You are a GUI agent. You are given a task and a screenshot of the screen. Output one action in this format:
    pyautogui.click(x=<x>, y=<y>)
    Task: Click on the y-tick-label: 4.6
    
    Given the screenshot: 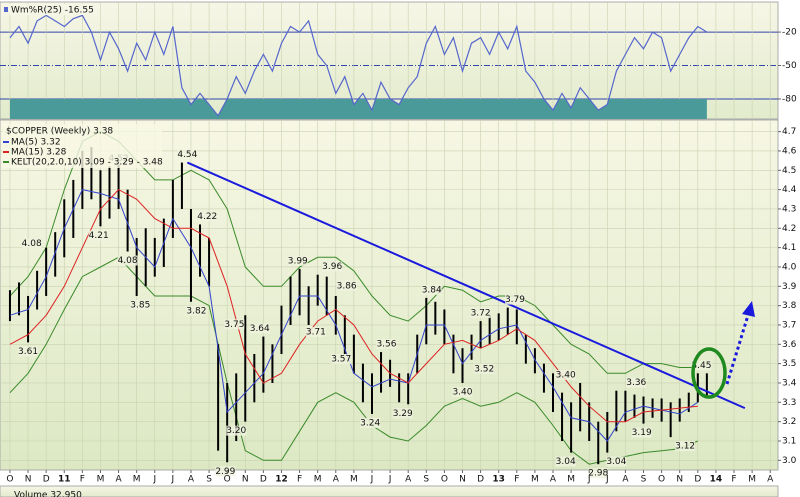 What is the action you would take?
    pyautogui.click(x=789, y=151)
    